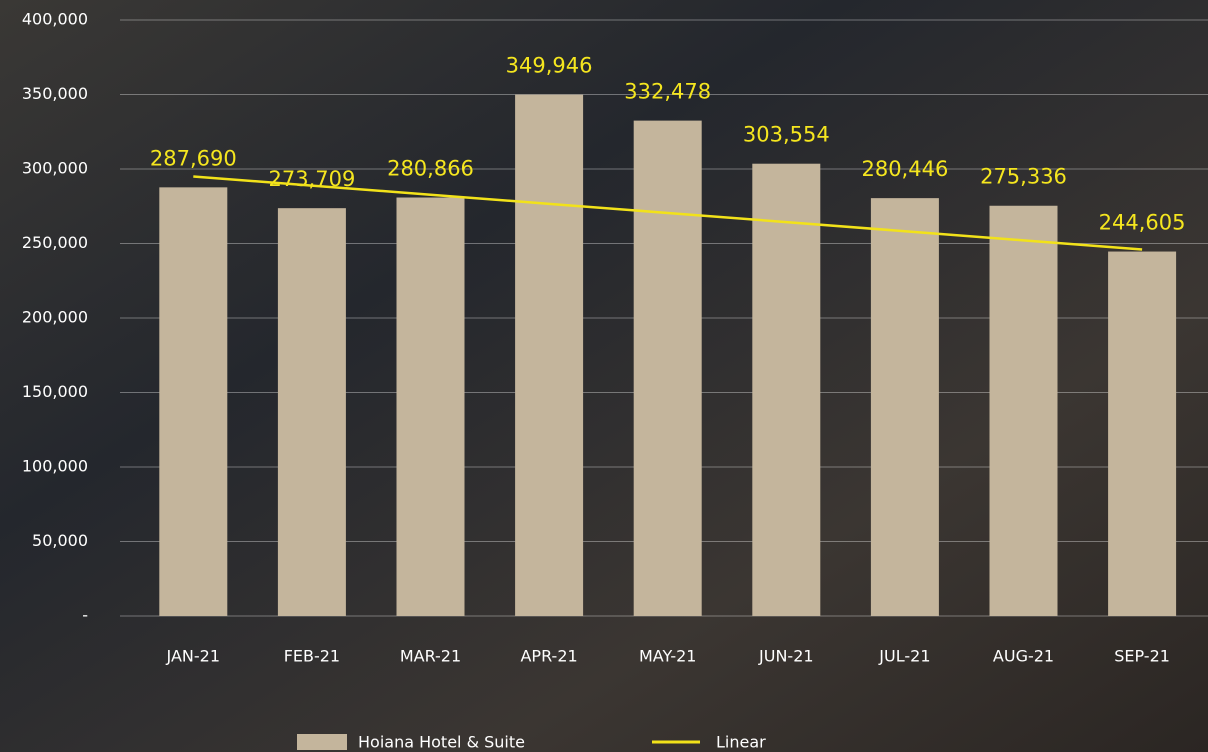  What do you see at coordinates (441, 742) in the screenshot?
I see `legend-label: Hoiana Hotel & Suite` at bounding box center [441, 742].